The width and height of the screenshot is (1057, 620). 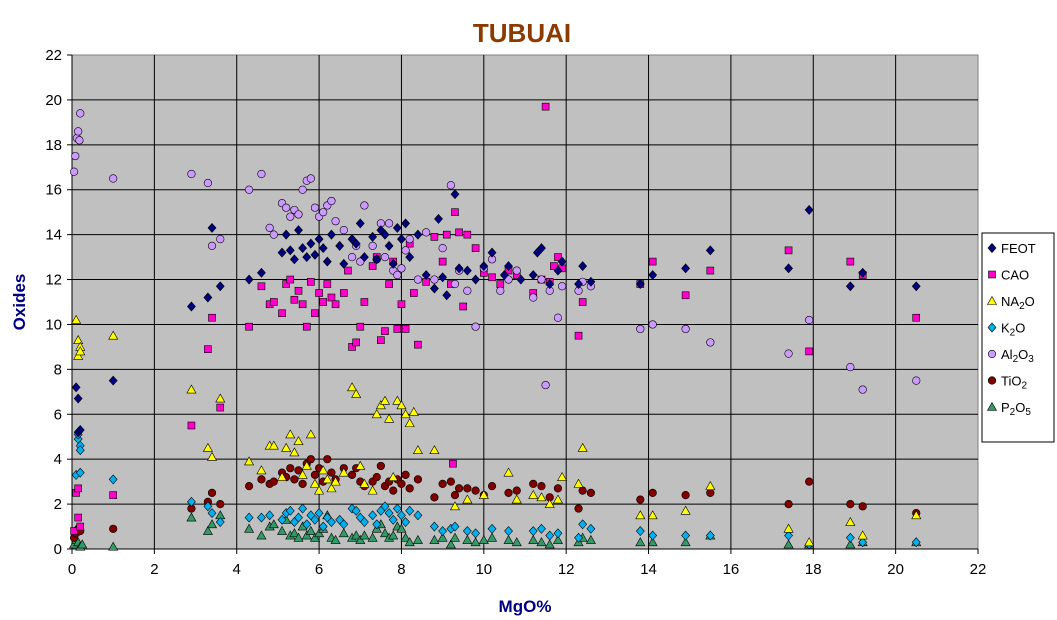 I want to click on legend-label-na2o: NA2O, so click(x=1018, y=303).